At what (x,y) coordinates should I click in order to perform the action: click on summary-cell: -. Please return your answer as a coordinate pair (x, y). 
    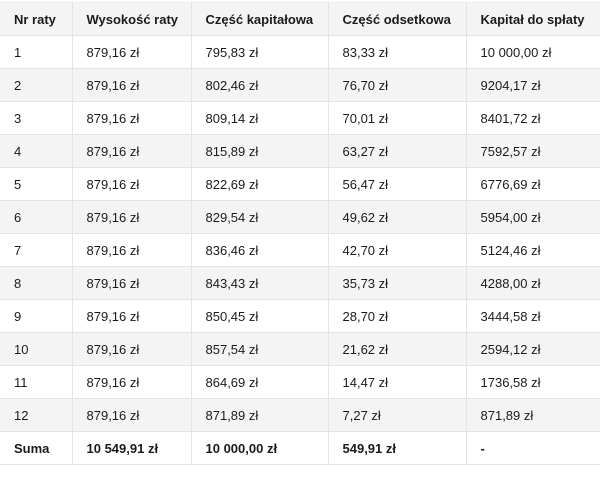
    Looking at the image, I should click on (533, 448).